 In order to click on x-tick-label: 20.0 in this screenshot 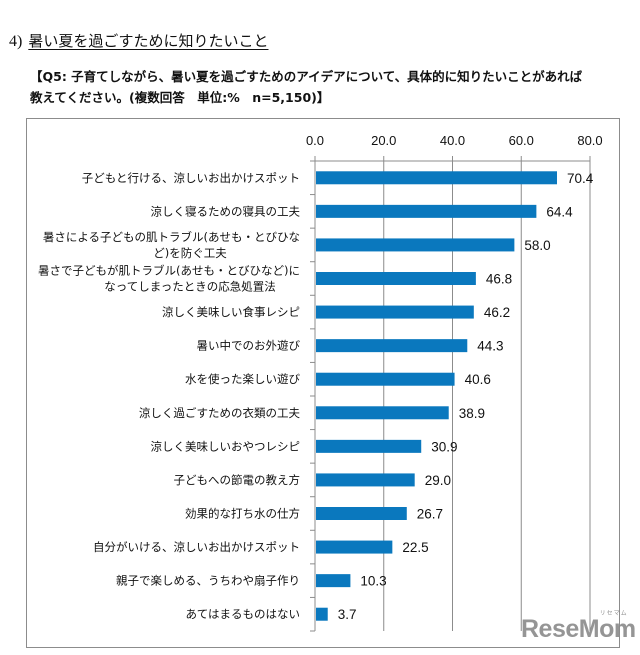, I will do `click(383, 140)`.